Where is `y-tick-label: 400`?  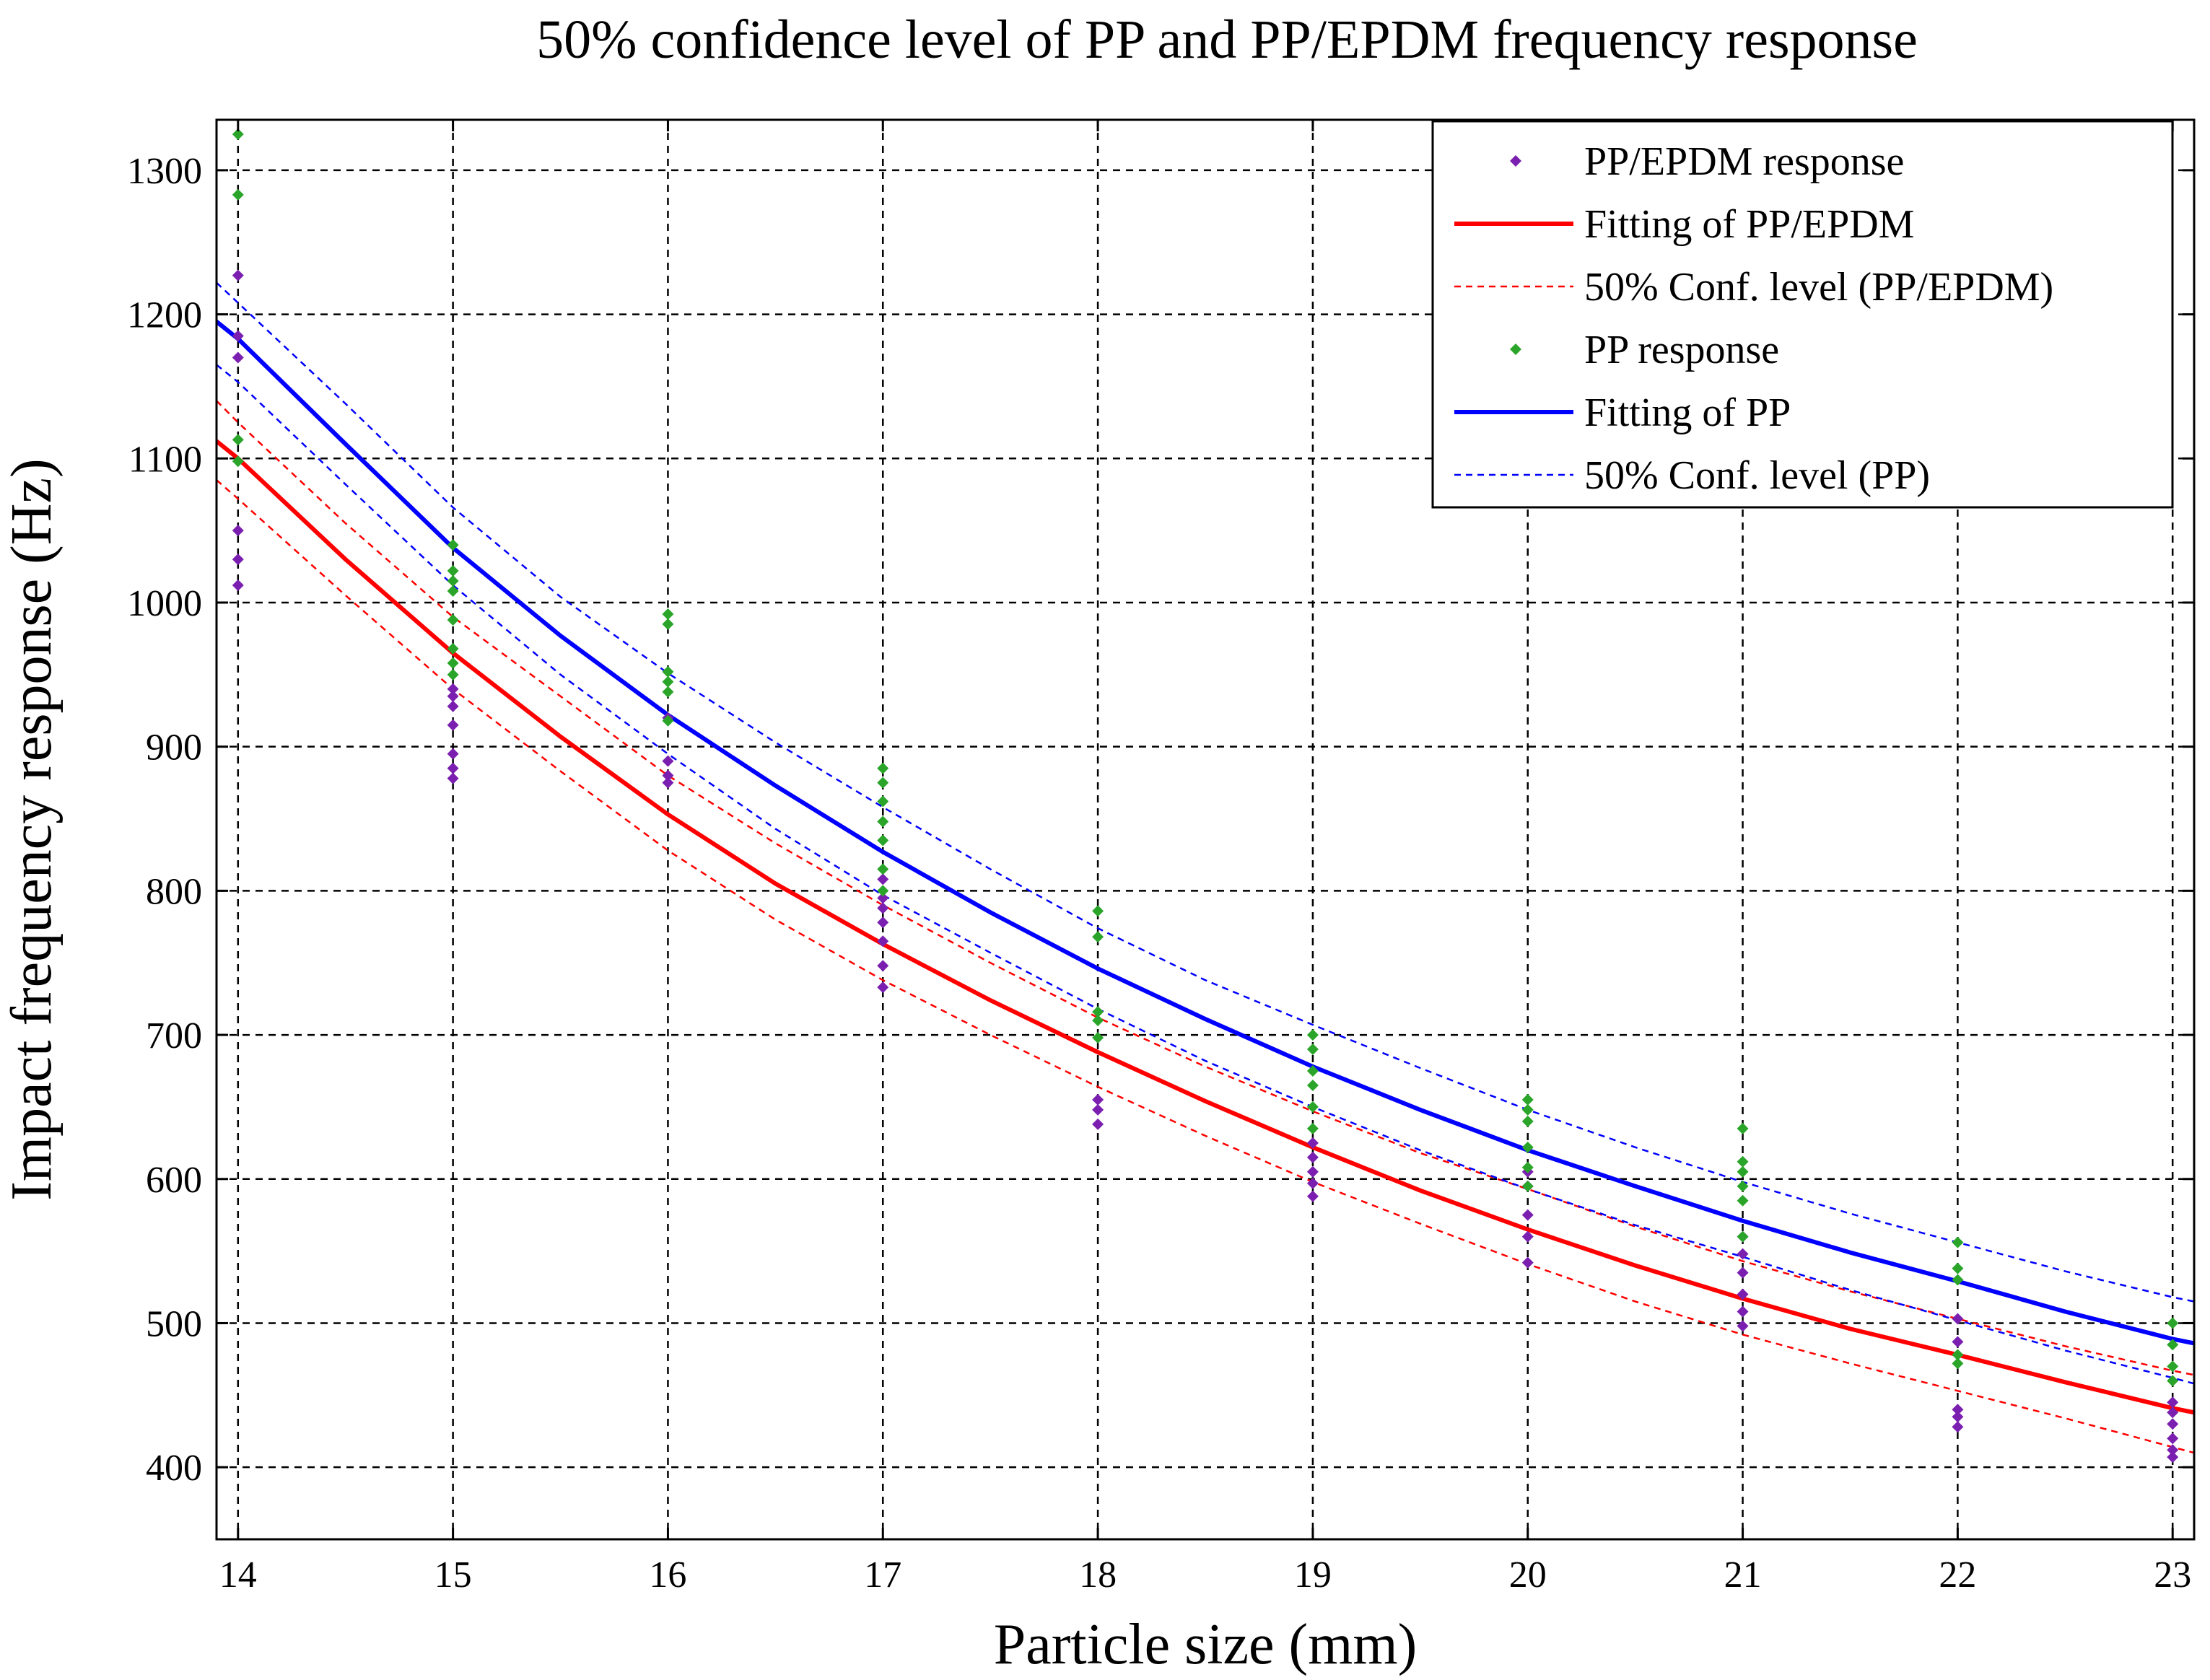 y-tick-label: 400 is located at coordinates (174, 1468).